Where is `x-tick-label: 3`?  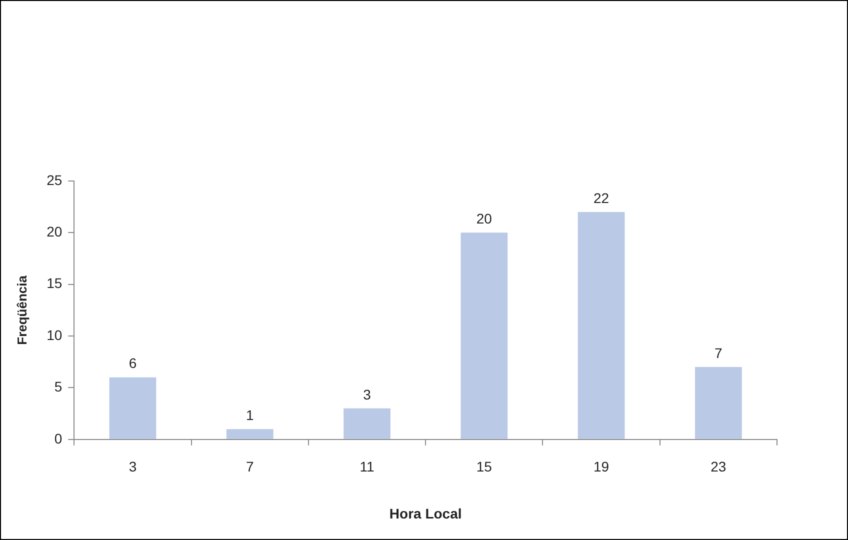
x-tick-label: 3 is located at coordinates (132, 466).